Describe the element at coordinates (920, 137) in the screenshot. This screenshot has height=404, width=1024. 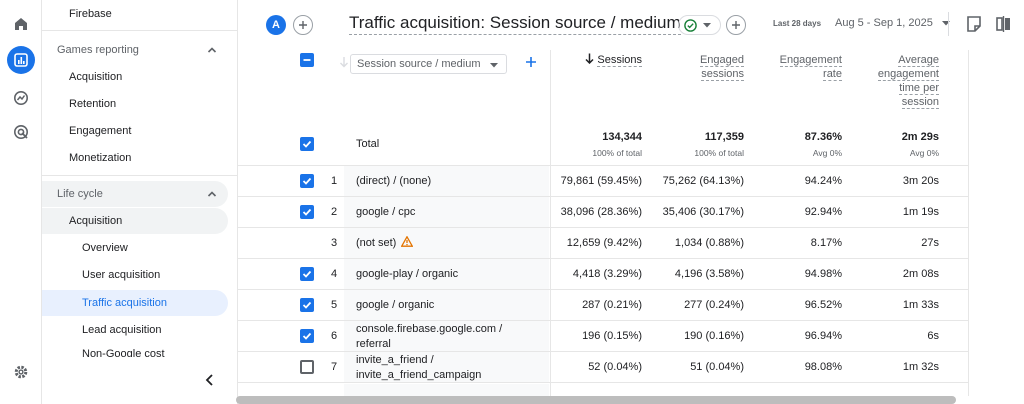
I see `total-time: 2m 29s` at that location.